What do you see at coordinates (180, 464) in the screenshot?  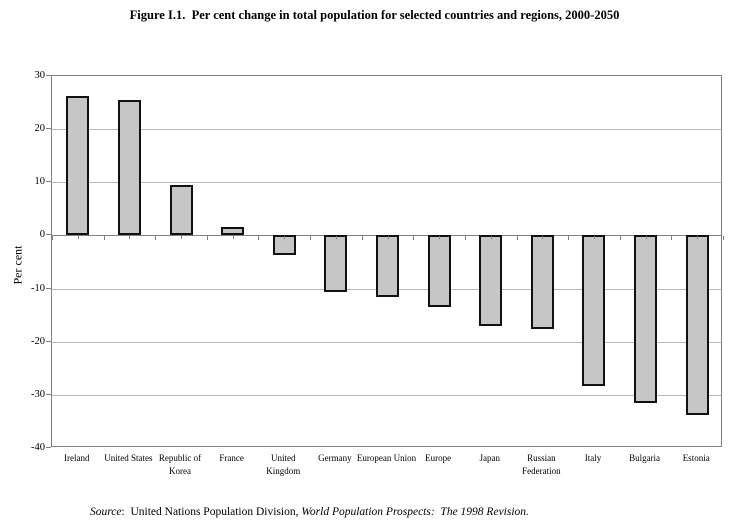 I see `category-label: Republic of Korea` at bounding box center [180, 464].